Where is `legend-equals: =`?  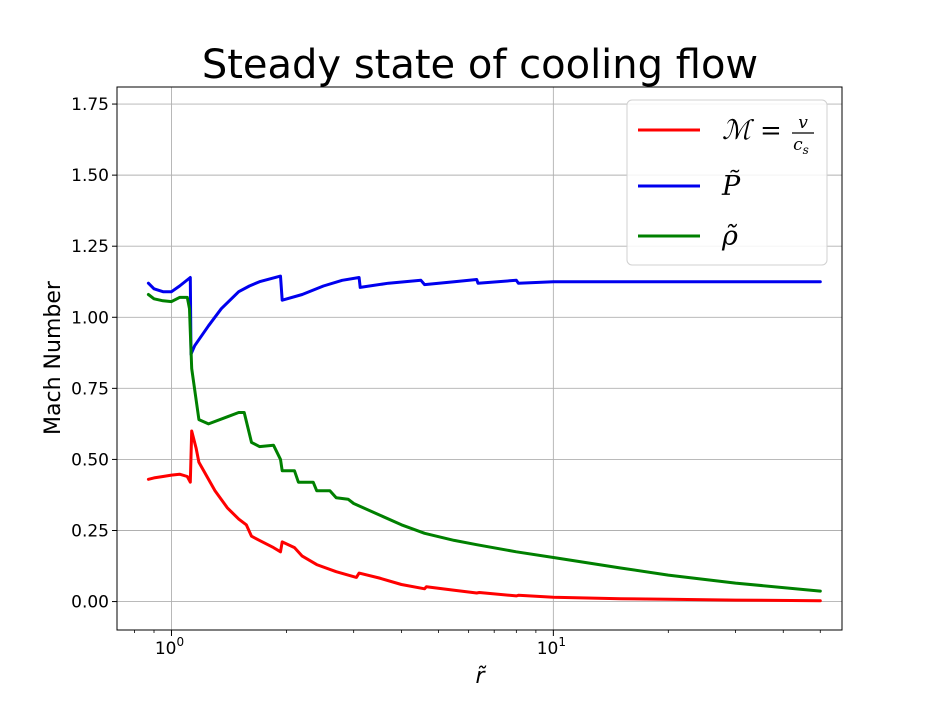
legend-equals: = is located at coordinates (771, 131).